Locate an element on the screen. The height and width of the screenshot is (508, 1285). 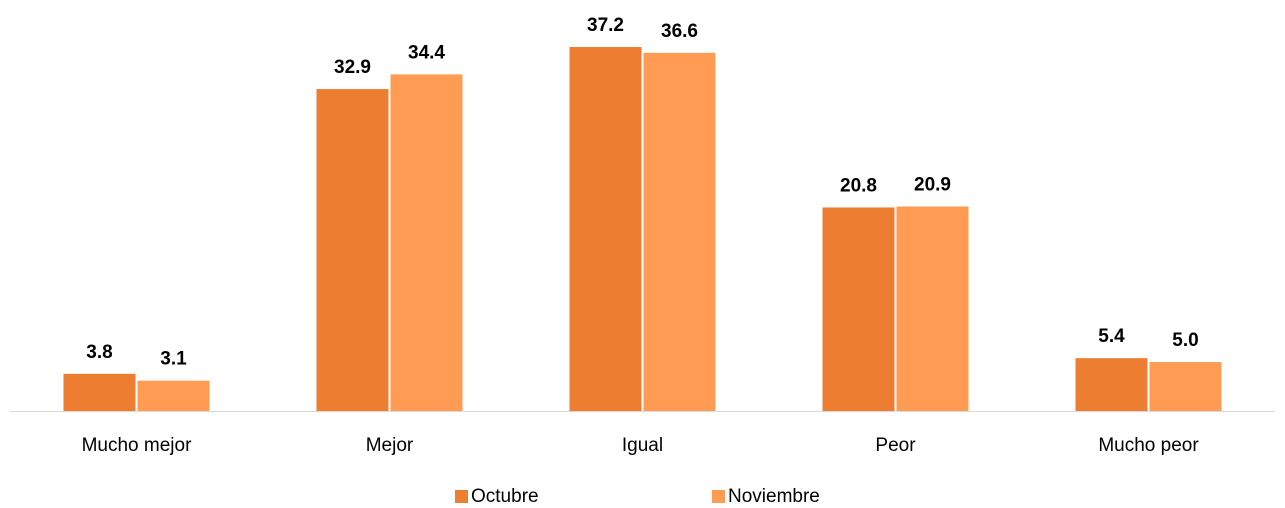
x-tick-label: Mucho peor is located at coordinates (1148, 445).